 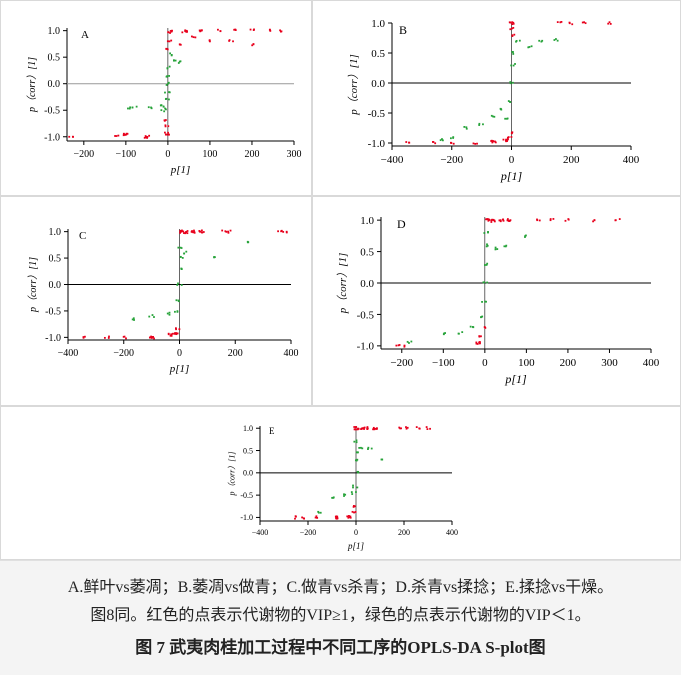 I want to click on series-vip-lt1, so click(x=499, y=90).